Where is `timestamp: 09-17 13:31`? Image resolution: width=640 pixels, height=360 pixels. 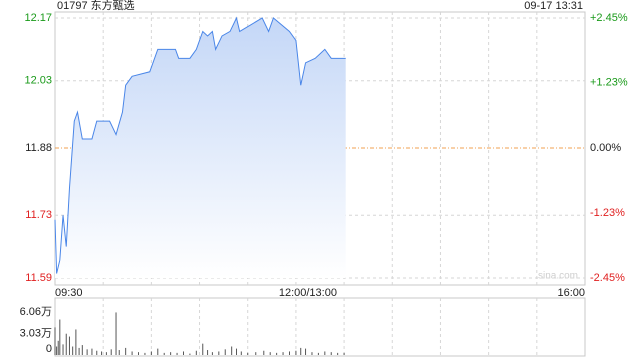
timestamp: 09-17 13:31 is located at coordinates (553, 6).